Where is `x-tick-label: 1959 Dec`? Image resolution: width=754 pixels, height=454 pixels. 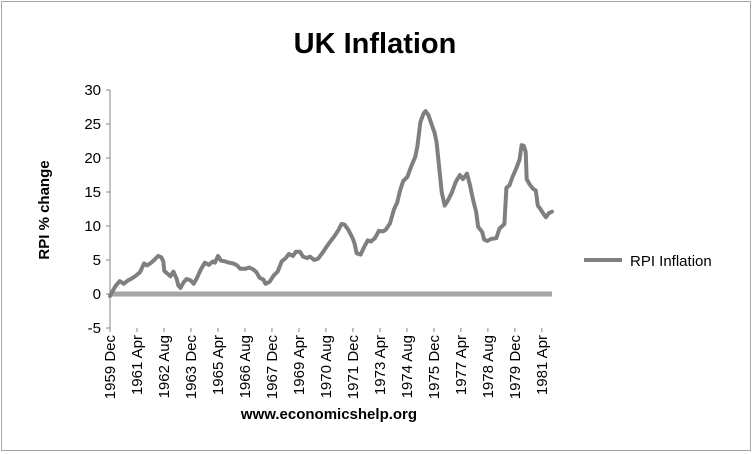 x-tick-label: 1959 Dec is located at coordinates (110, 367).